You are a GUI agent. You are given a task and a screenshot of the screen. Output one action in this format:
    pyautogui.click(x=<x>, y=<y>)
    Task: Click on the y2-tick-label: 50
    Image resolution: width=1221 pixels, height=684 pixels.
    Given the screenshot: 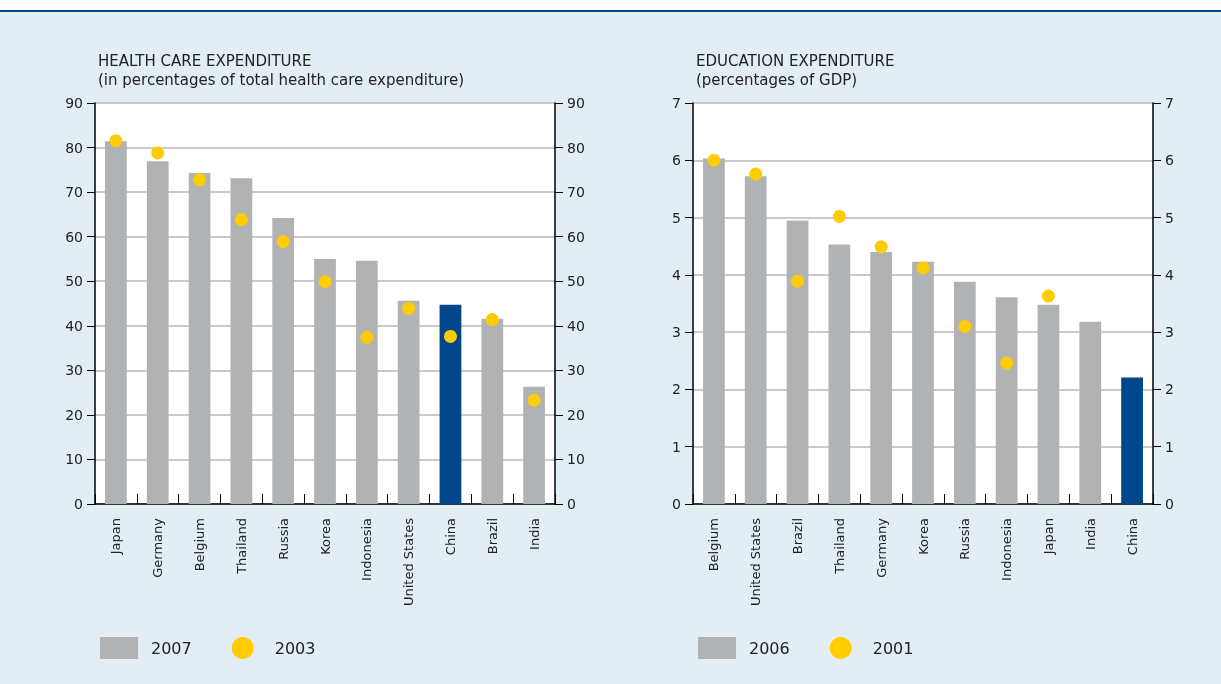 What is the action you would take?
    pyautogui.click(x=576, y=281)
    